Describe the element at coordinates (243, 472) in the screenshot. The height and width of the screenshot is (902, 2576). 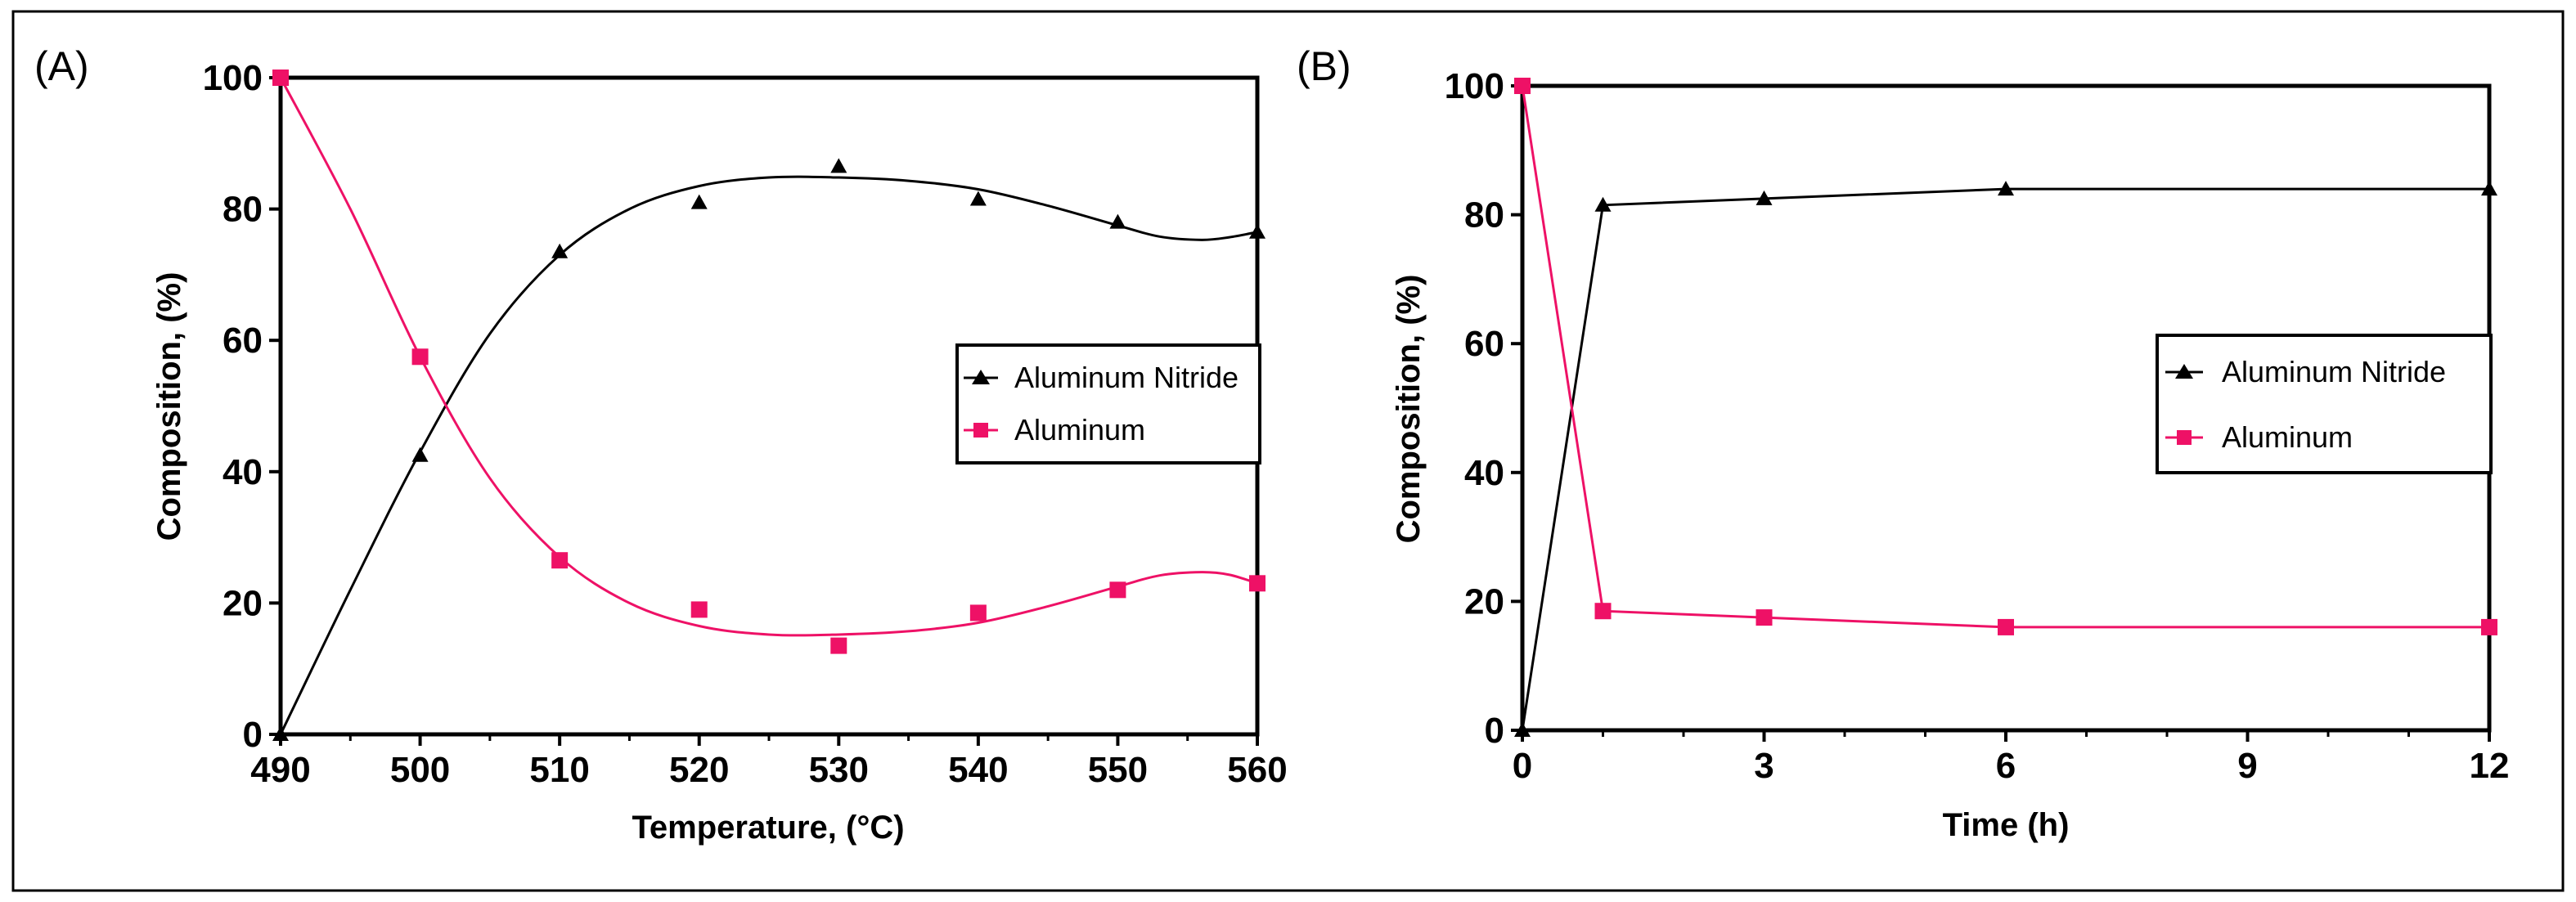
I see `panel-a-y-tick-label: 40` at that location.